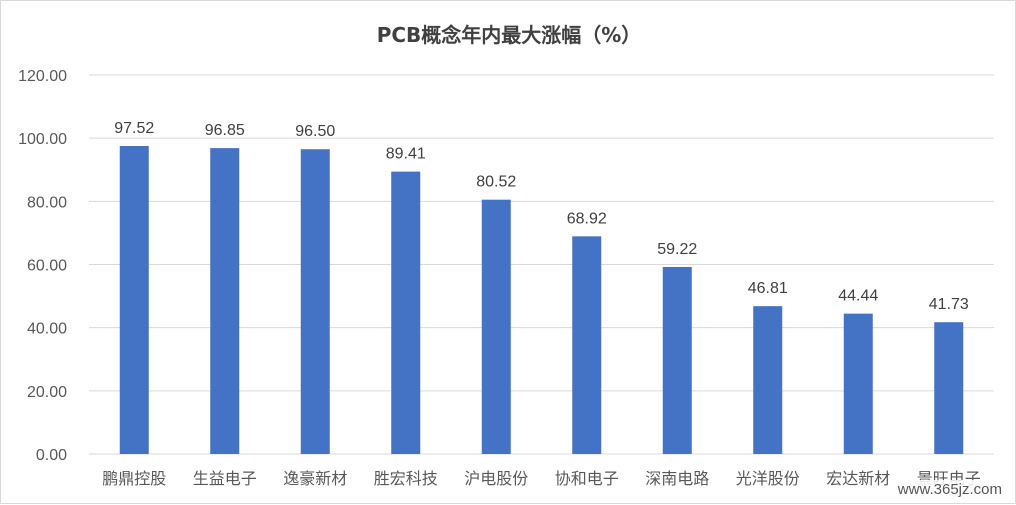 This screenshot has width=1016, height=505. I want to click on category-label: 深南电路, so click(677, 478).